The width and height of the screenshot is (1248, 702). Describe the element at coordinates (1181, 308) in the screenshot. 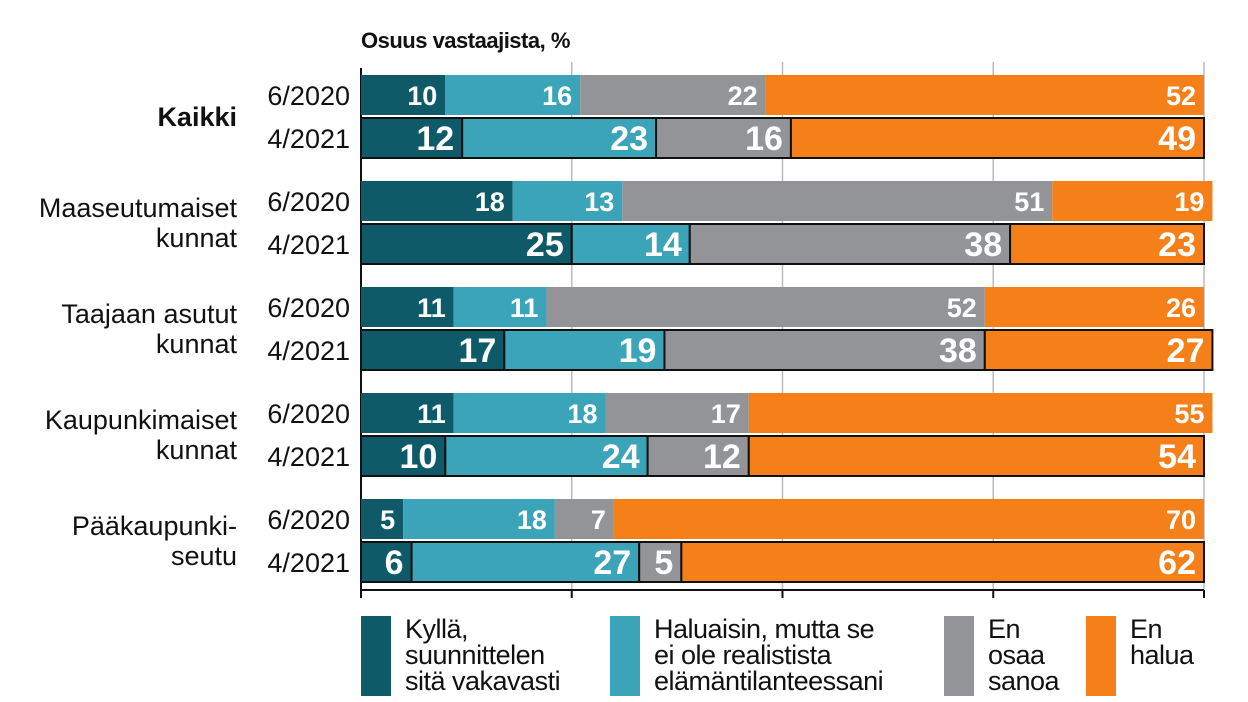

I see `data-label: 26` at that location.